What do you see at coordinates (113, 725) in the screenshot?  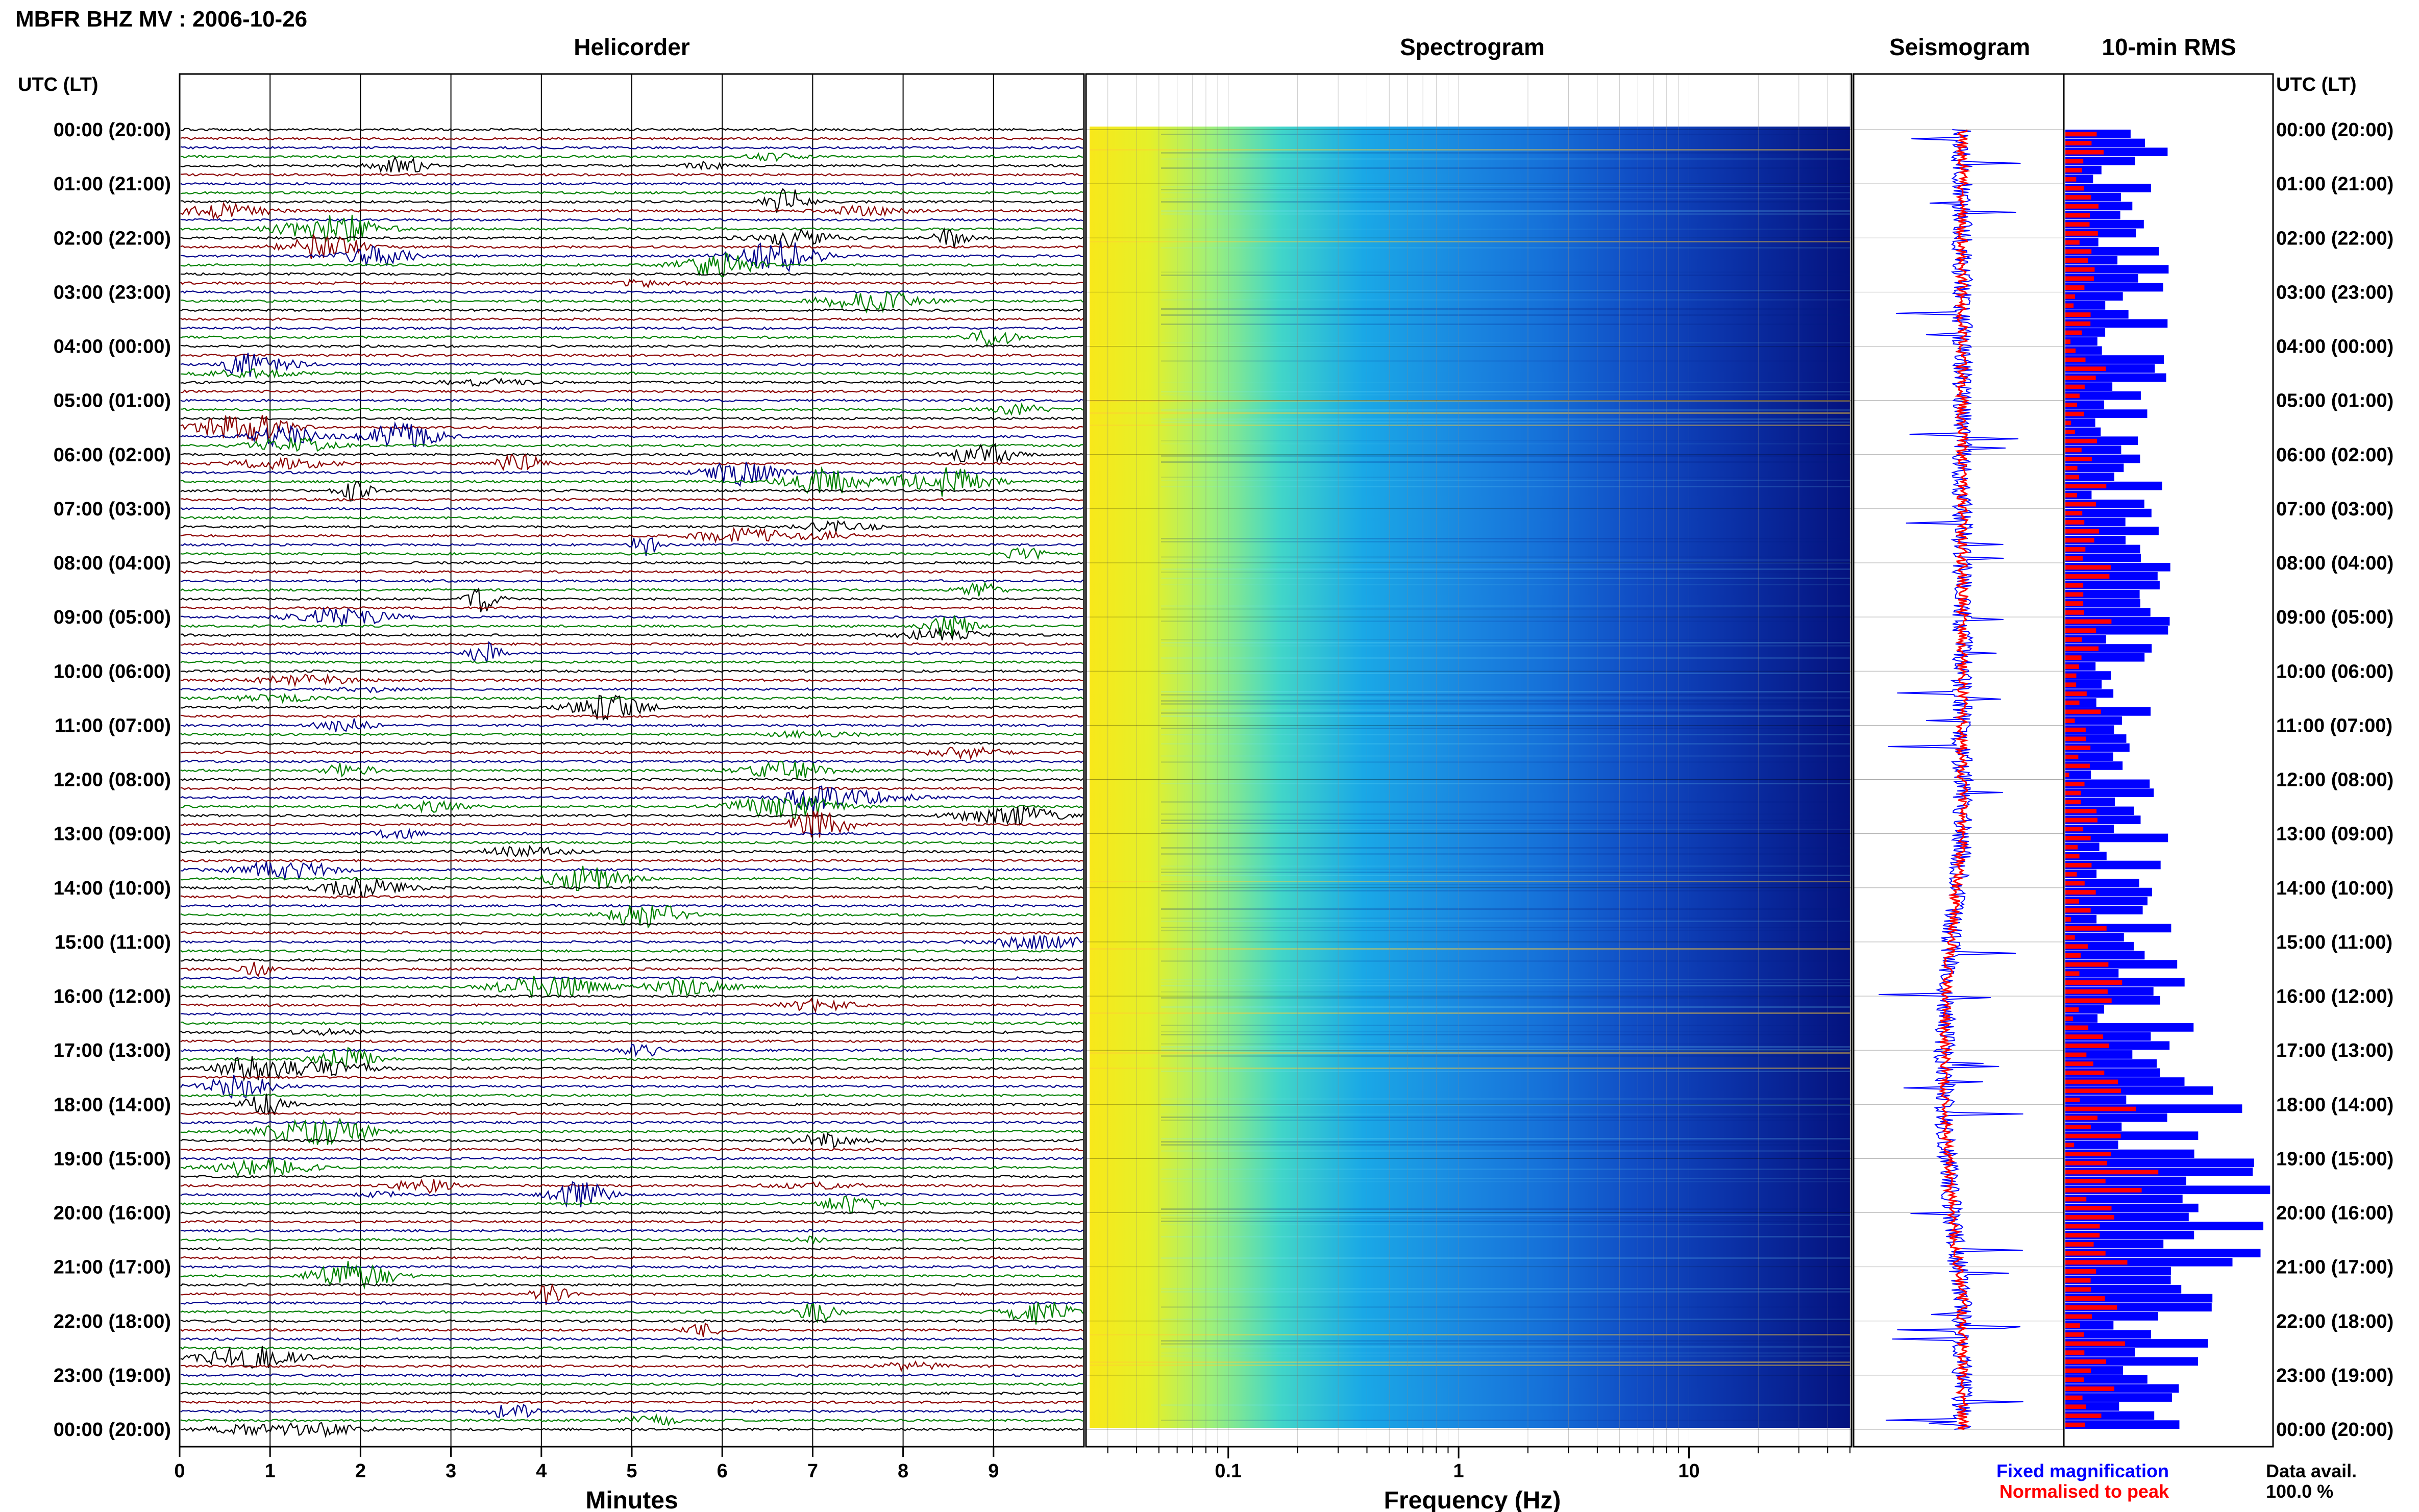 I see `time-label-left: 11:00 (07:00)` at bounding box center [113, 725].